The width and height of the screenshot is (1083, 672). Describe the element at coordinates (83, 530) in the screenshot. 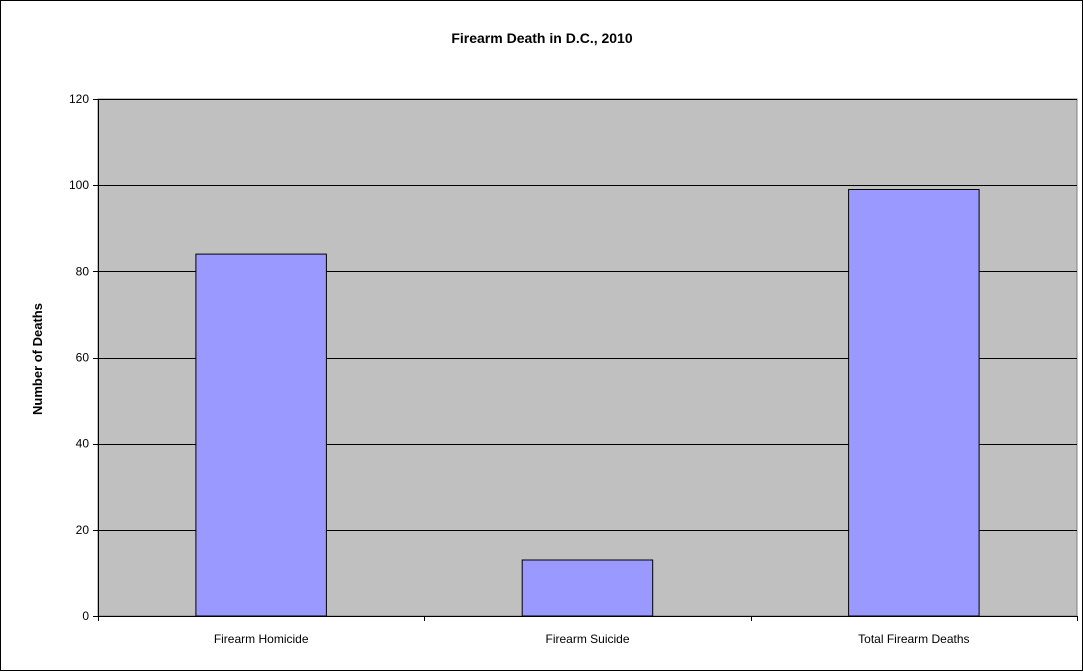

I see `y-tick-label: 20` at that location.